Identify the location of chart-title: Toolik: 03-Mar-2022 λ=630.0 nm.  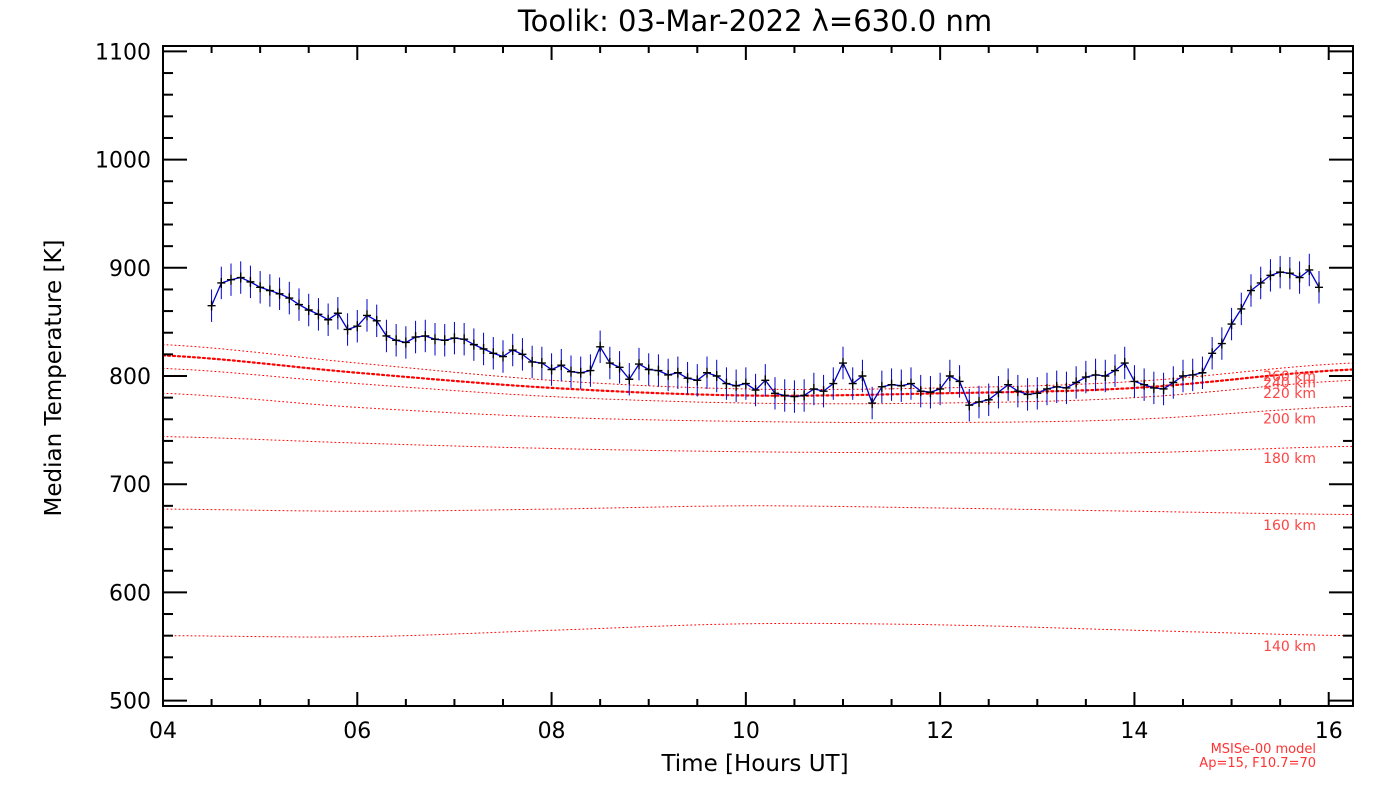
(754, 21).